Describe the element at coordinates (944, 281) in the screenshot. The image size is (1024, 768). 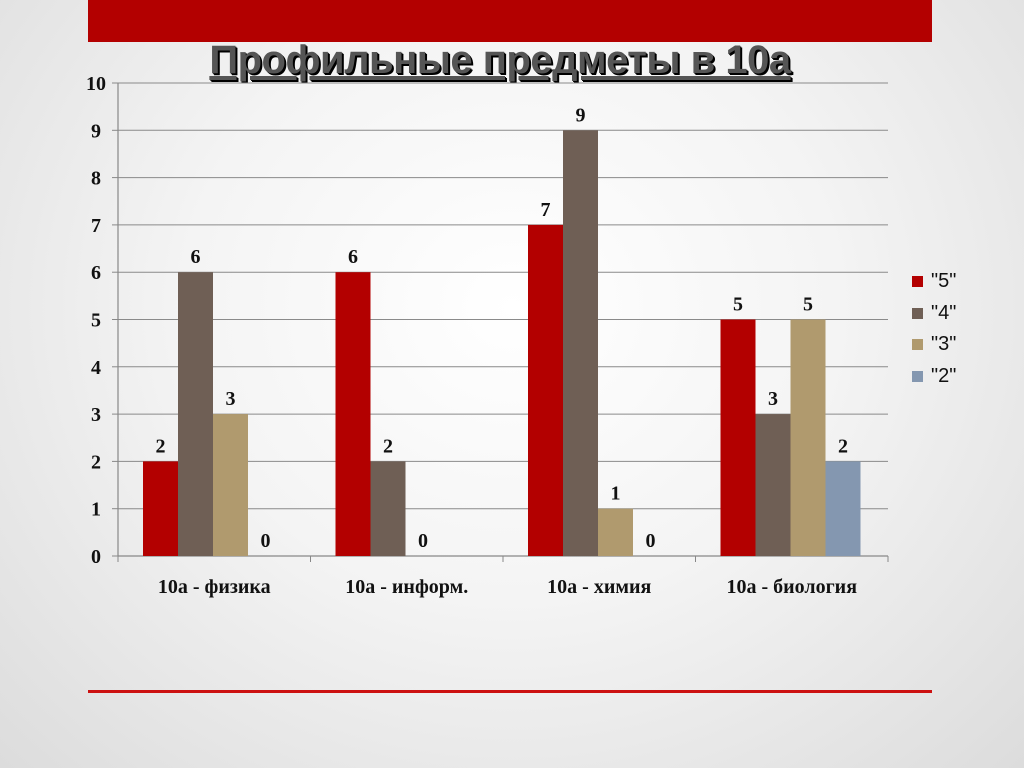
I see `legend-label: "5"` at that location.